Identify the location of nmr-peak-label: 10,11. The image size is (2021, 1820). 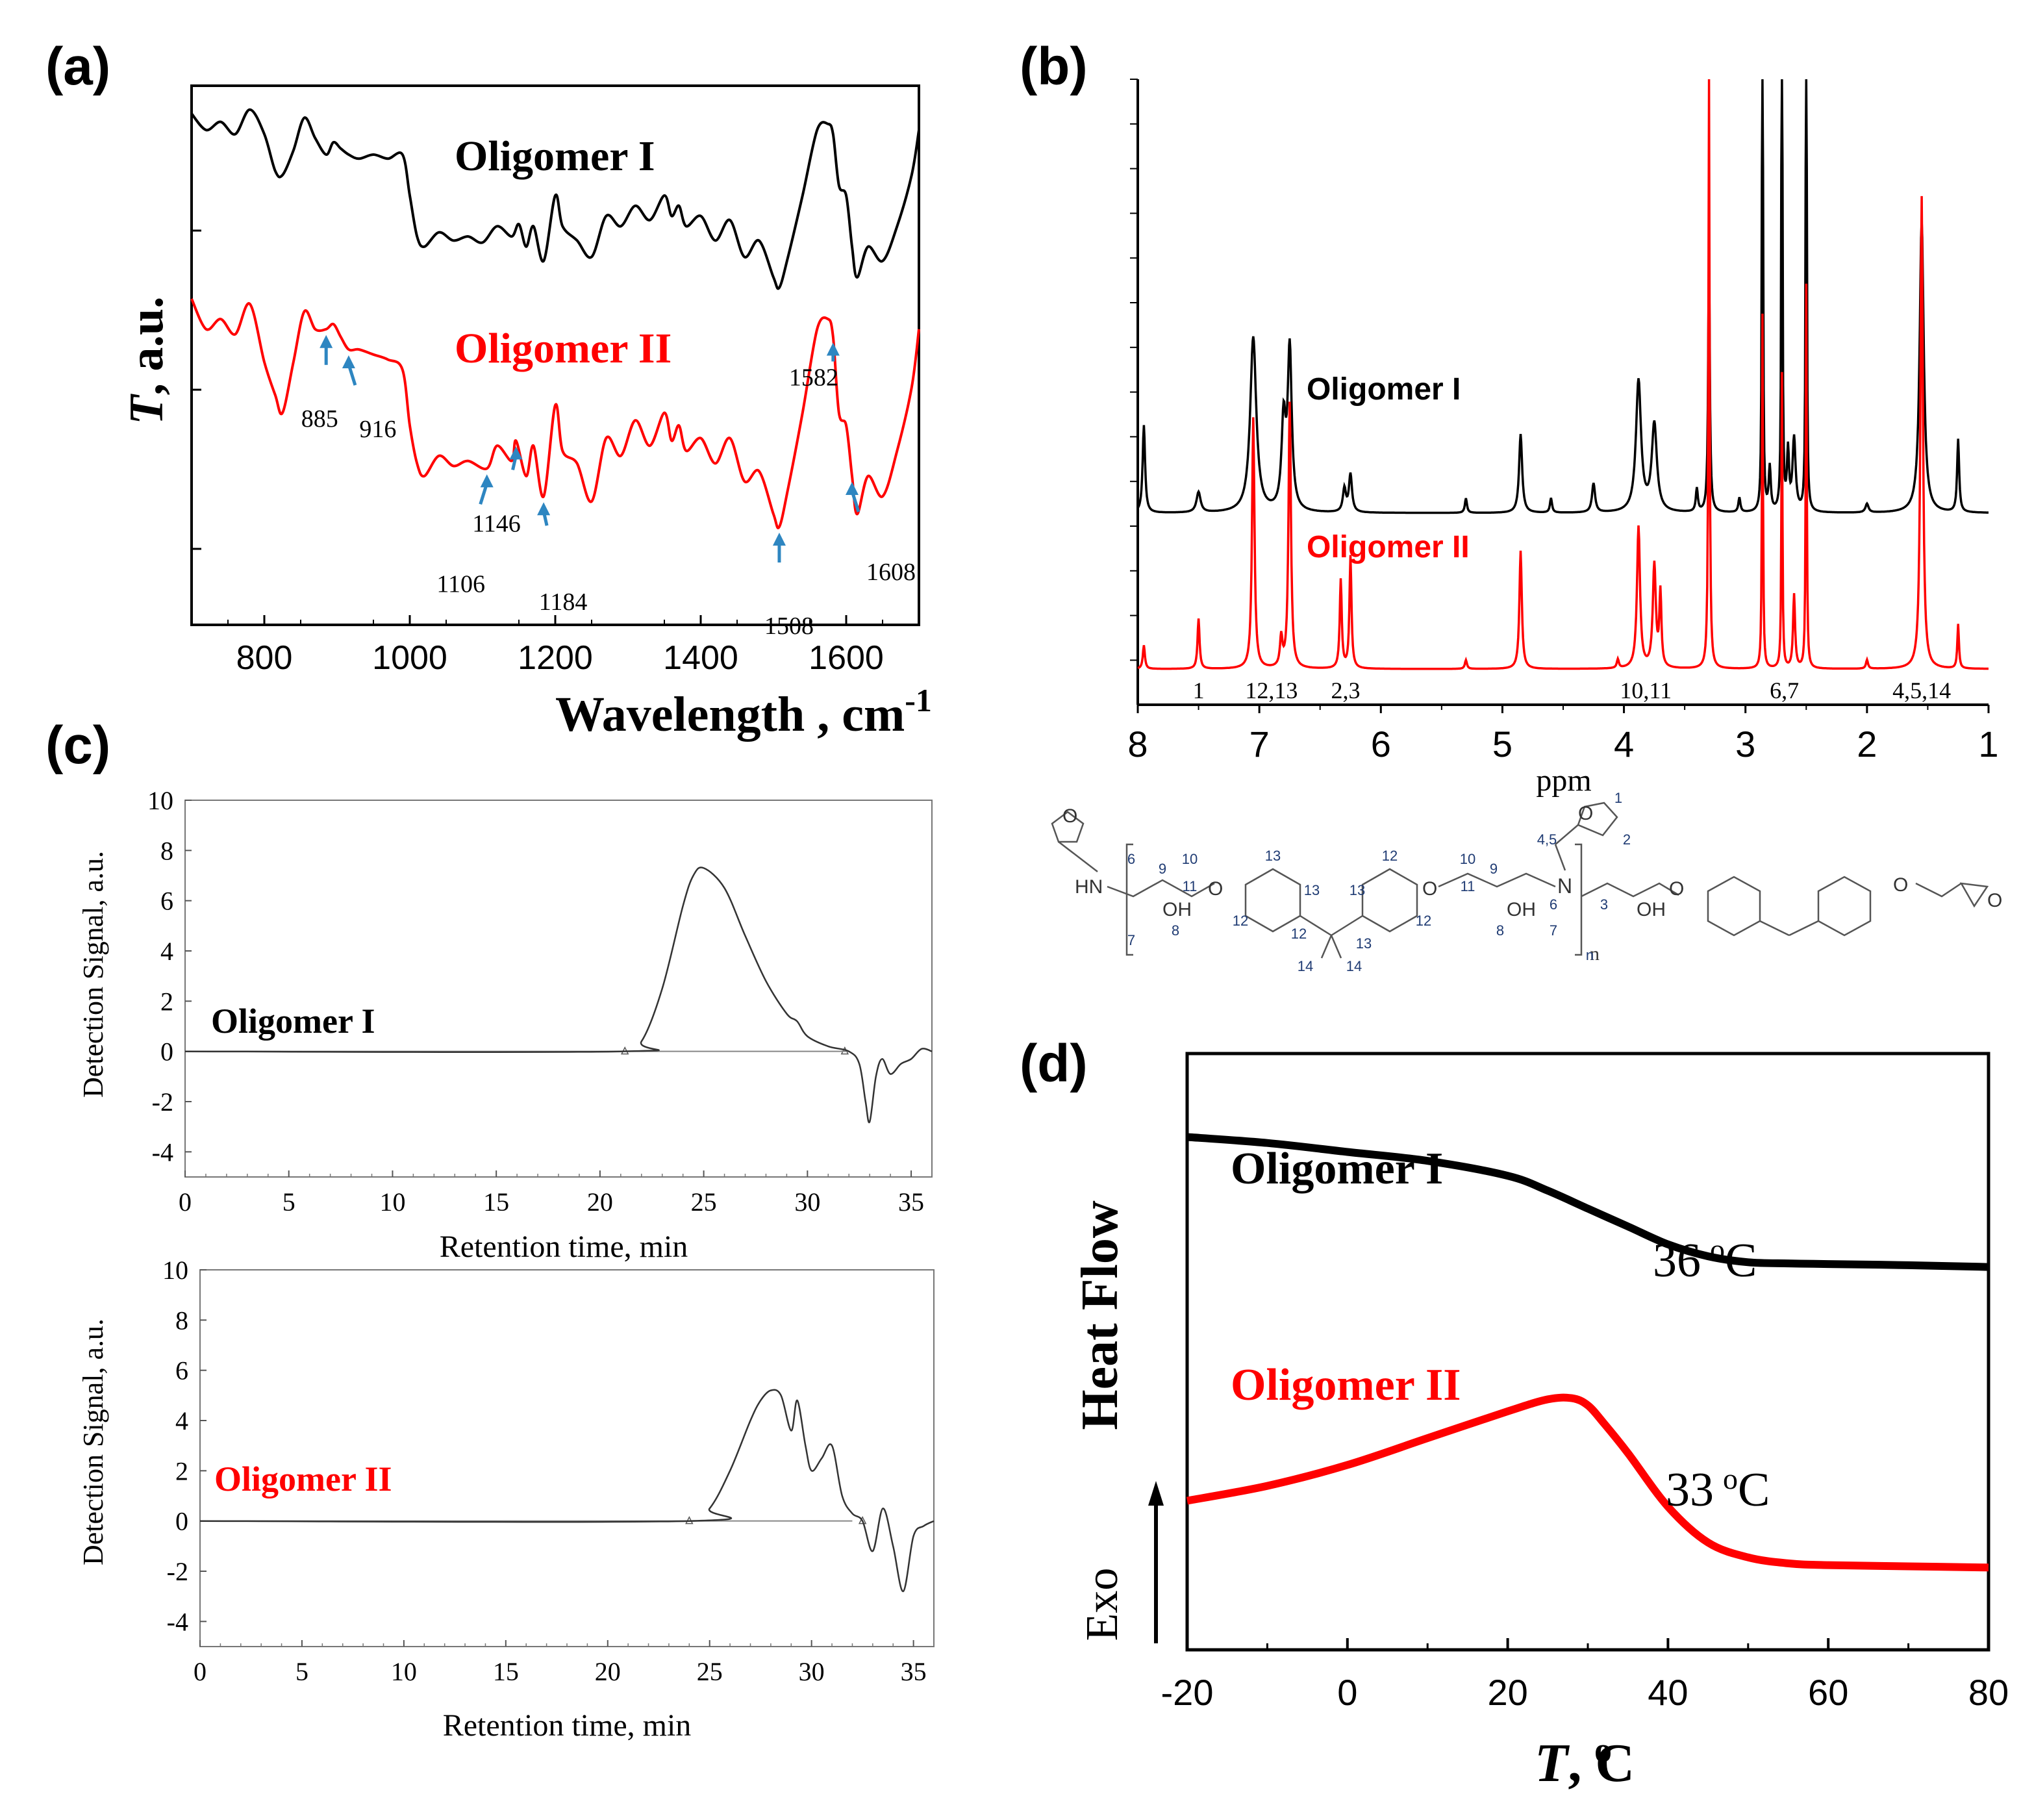
(1646, 690).